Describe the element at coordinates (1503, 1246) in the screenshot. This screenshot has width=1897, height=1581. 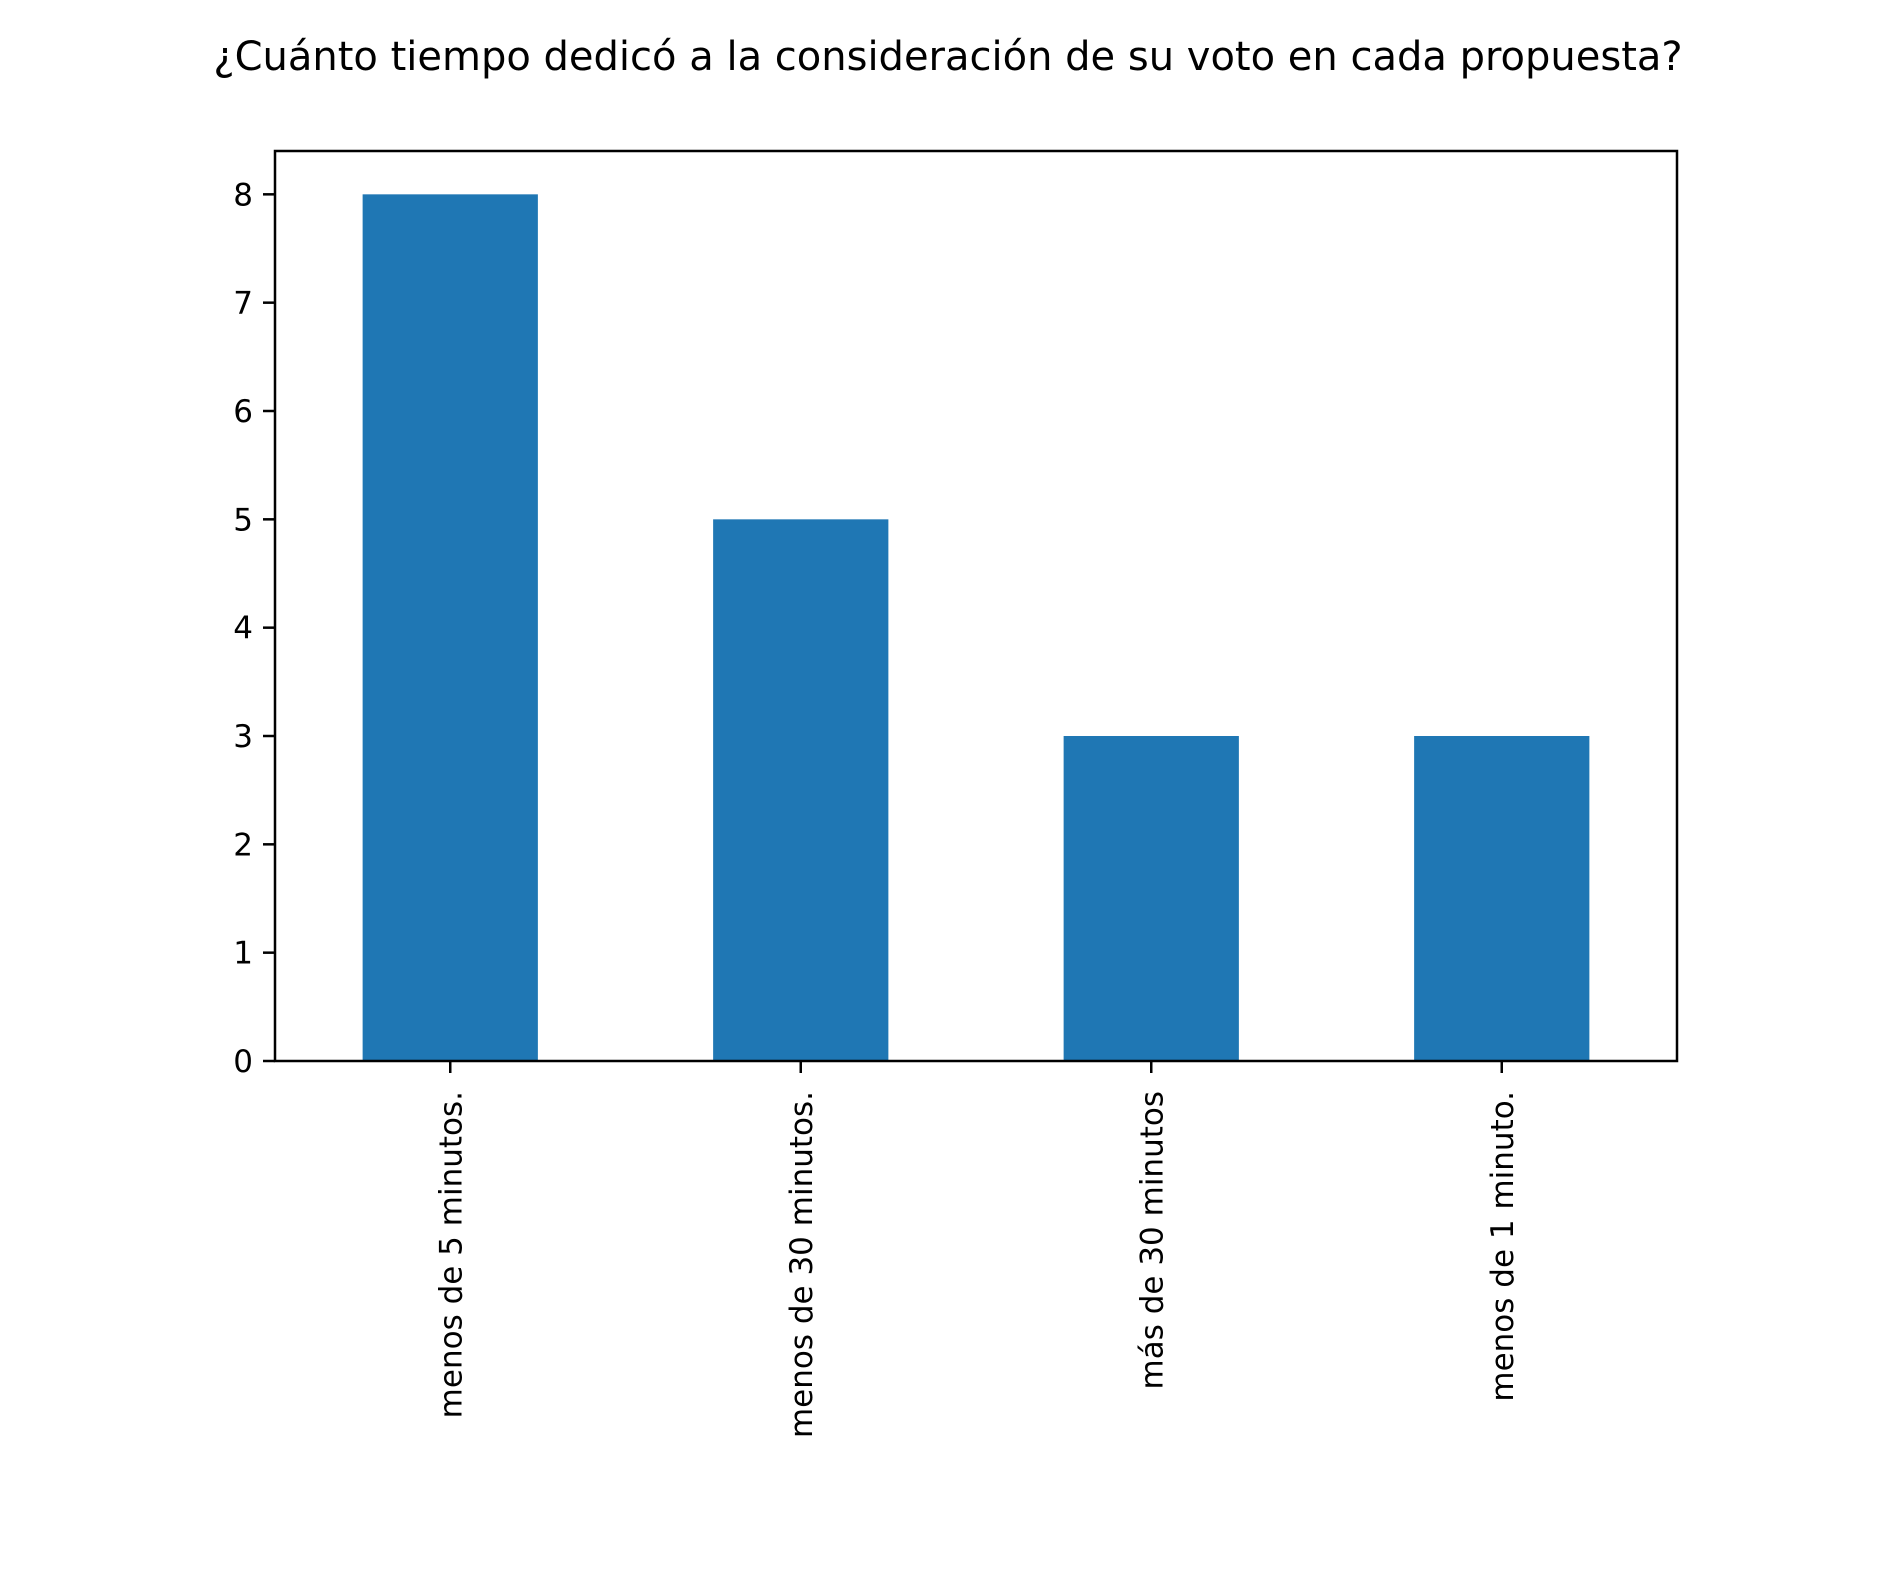
I see `x-tick-label-3: menos de 1 minuto.` at that location.